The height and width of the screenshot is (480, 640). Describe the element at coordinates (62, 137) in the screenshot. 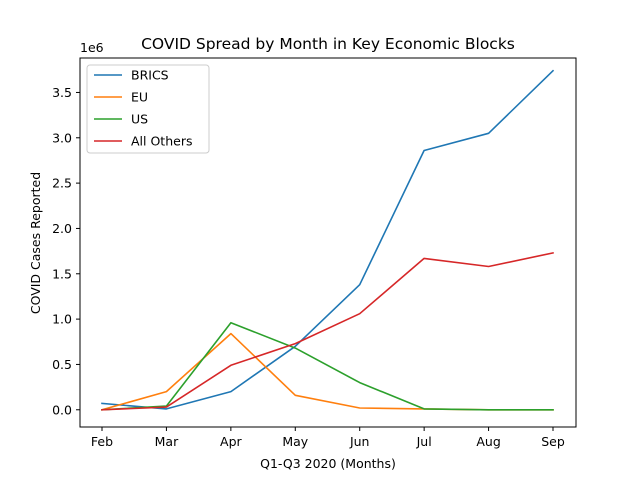

I see `y-tick-label: 3.0` at that location.